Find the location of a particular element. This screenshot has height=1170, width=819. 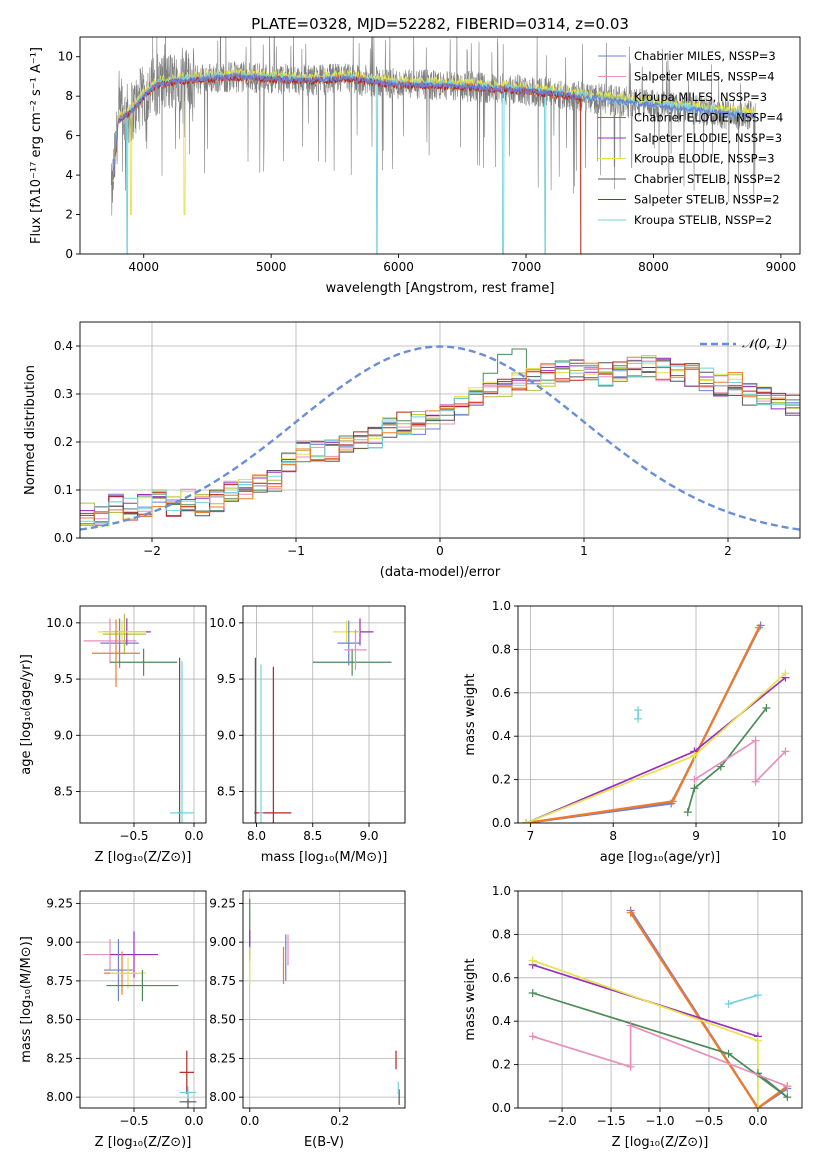

x-tick-label: 0 is located at coordinates (440, 551).